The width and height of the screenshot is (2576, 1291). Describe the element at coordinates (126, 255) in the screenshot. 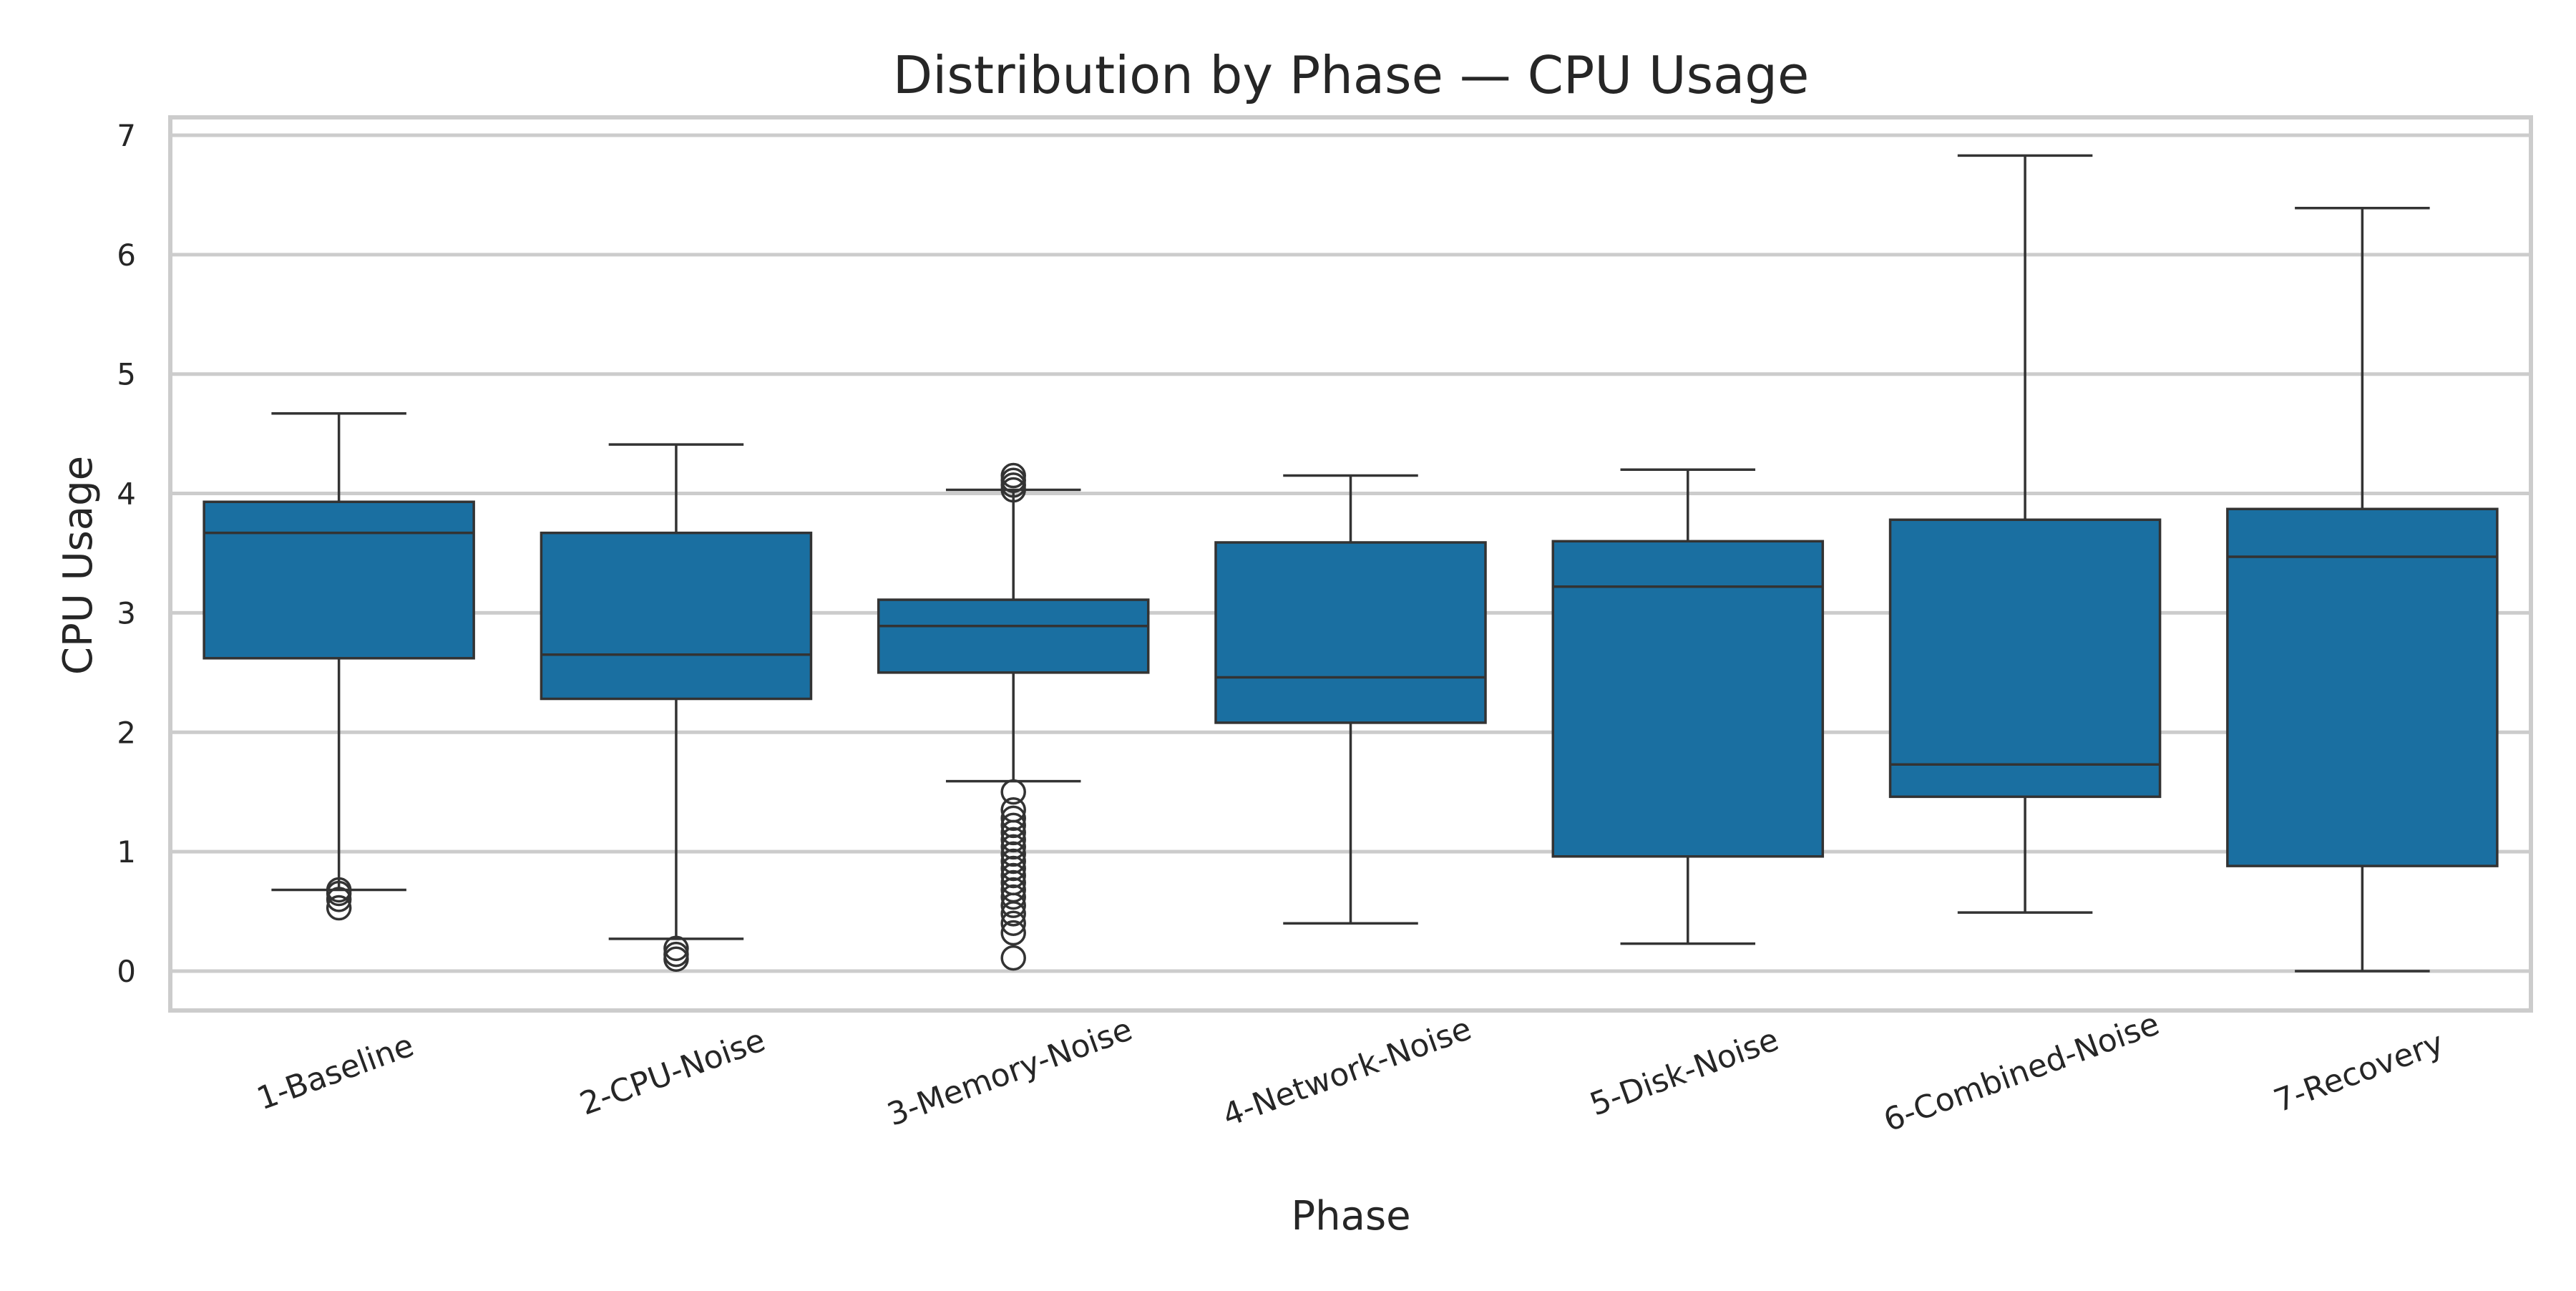

I see `y-tick-label: 6` at that location.